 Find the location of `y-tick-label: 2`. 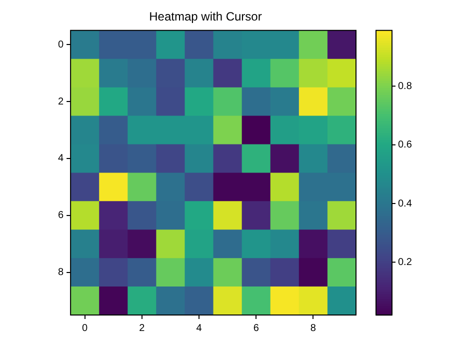

y-tick-label: 2 is located at coordinates (61, 102).